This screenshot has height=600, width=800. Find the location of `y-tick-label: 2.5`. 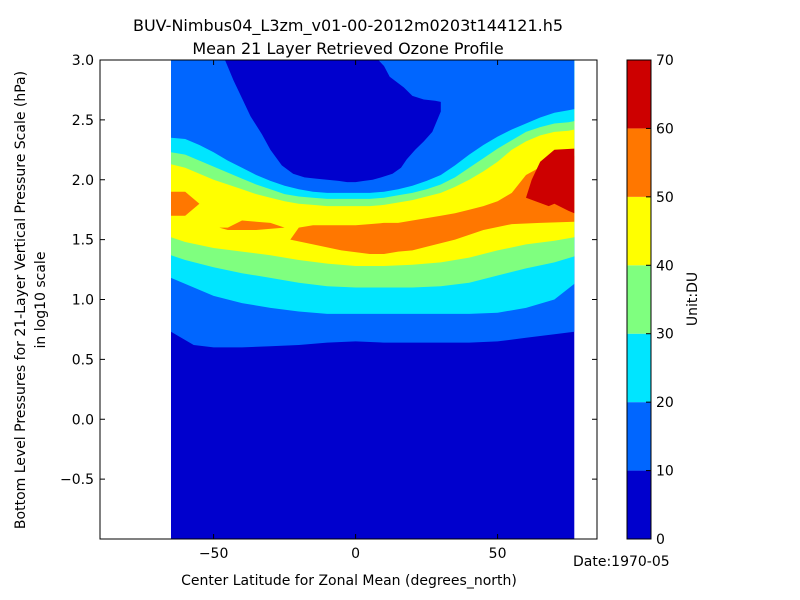

y-tick-label: 2.5 is located at coordinates (83, 121).